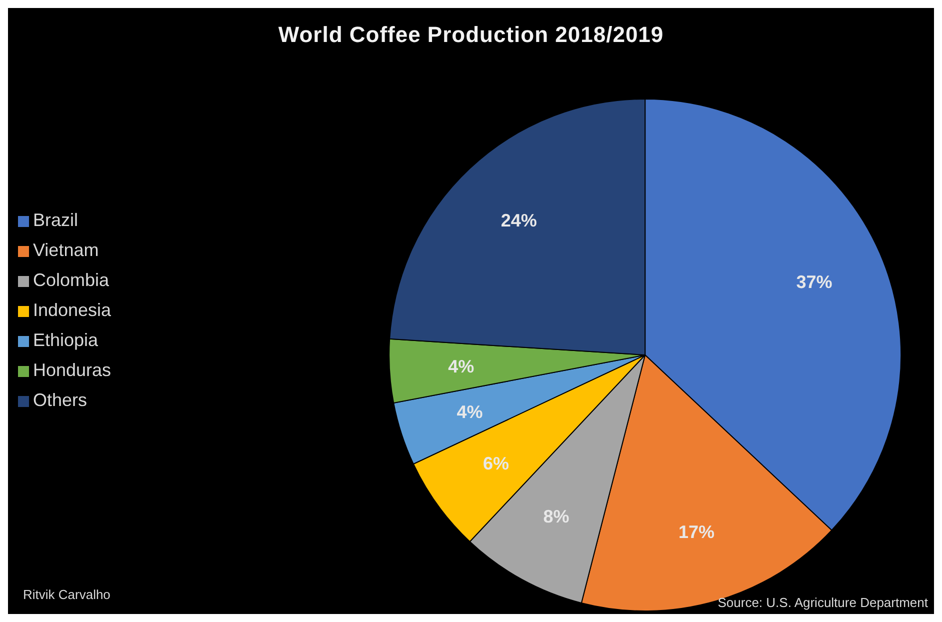 The width and height of the screenshot is (942, 622). Describe the element at coordinates (72, 370) in the screenshot. I see `legend-label: Honduras` at that location.